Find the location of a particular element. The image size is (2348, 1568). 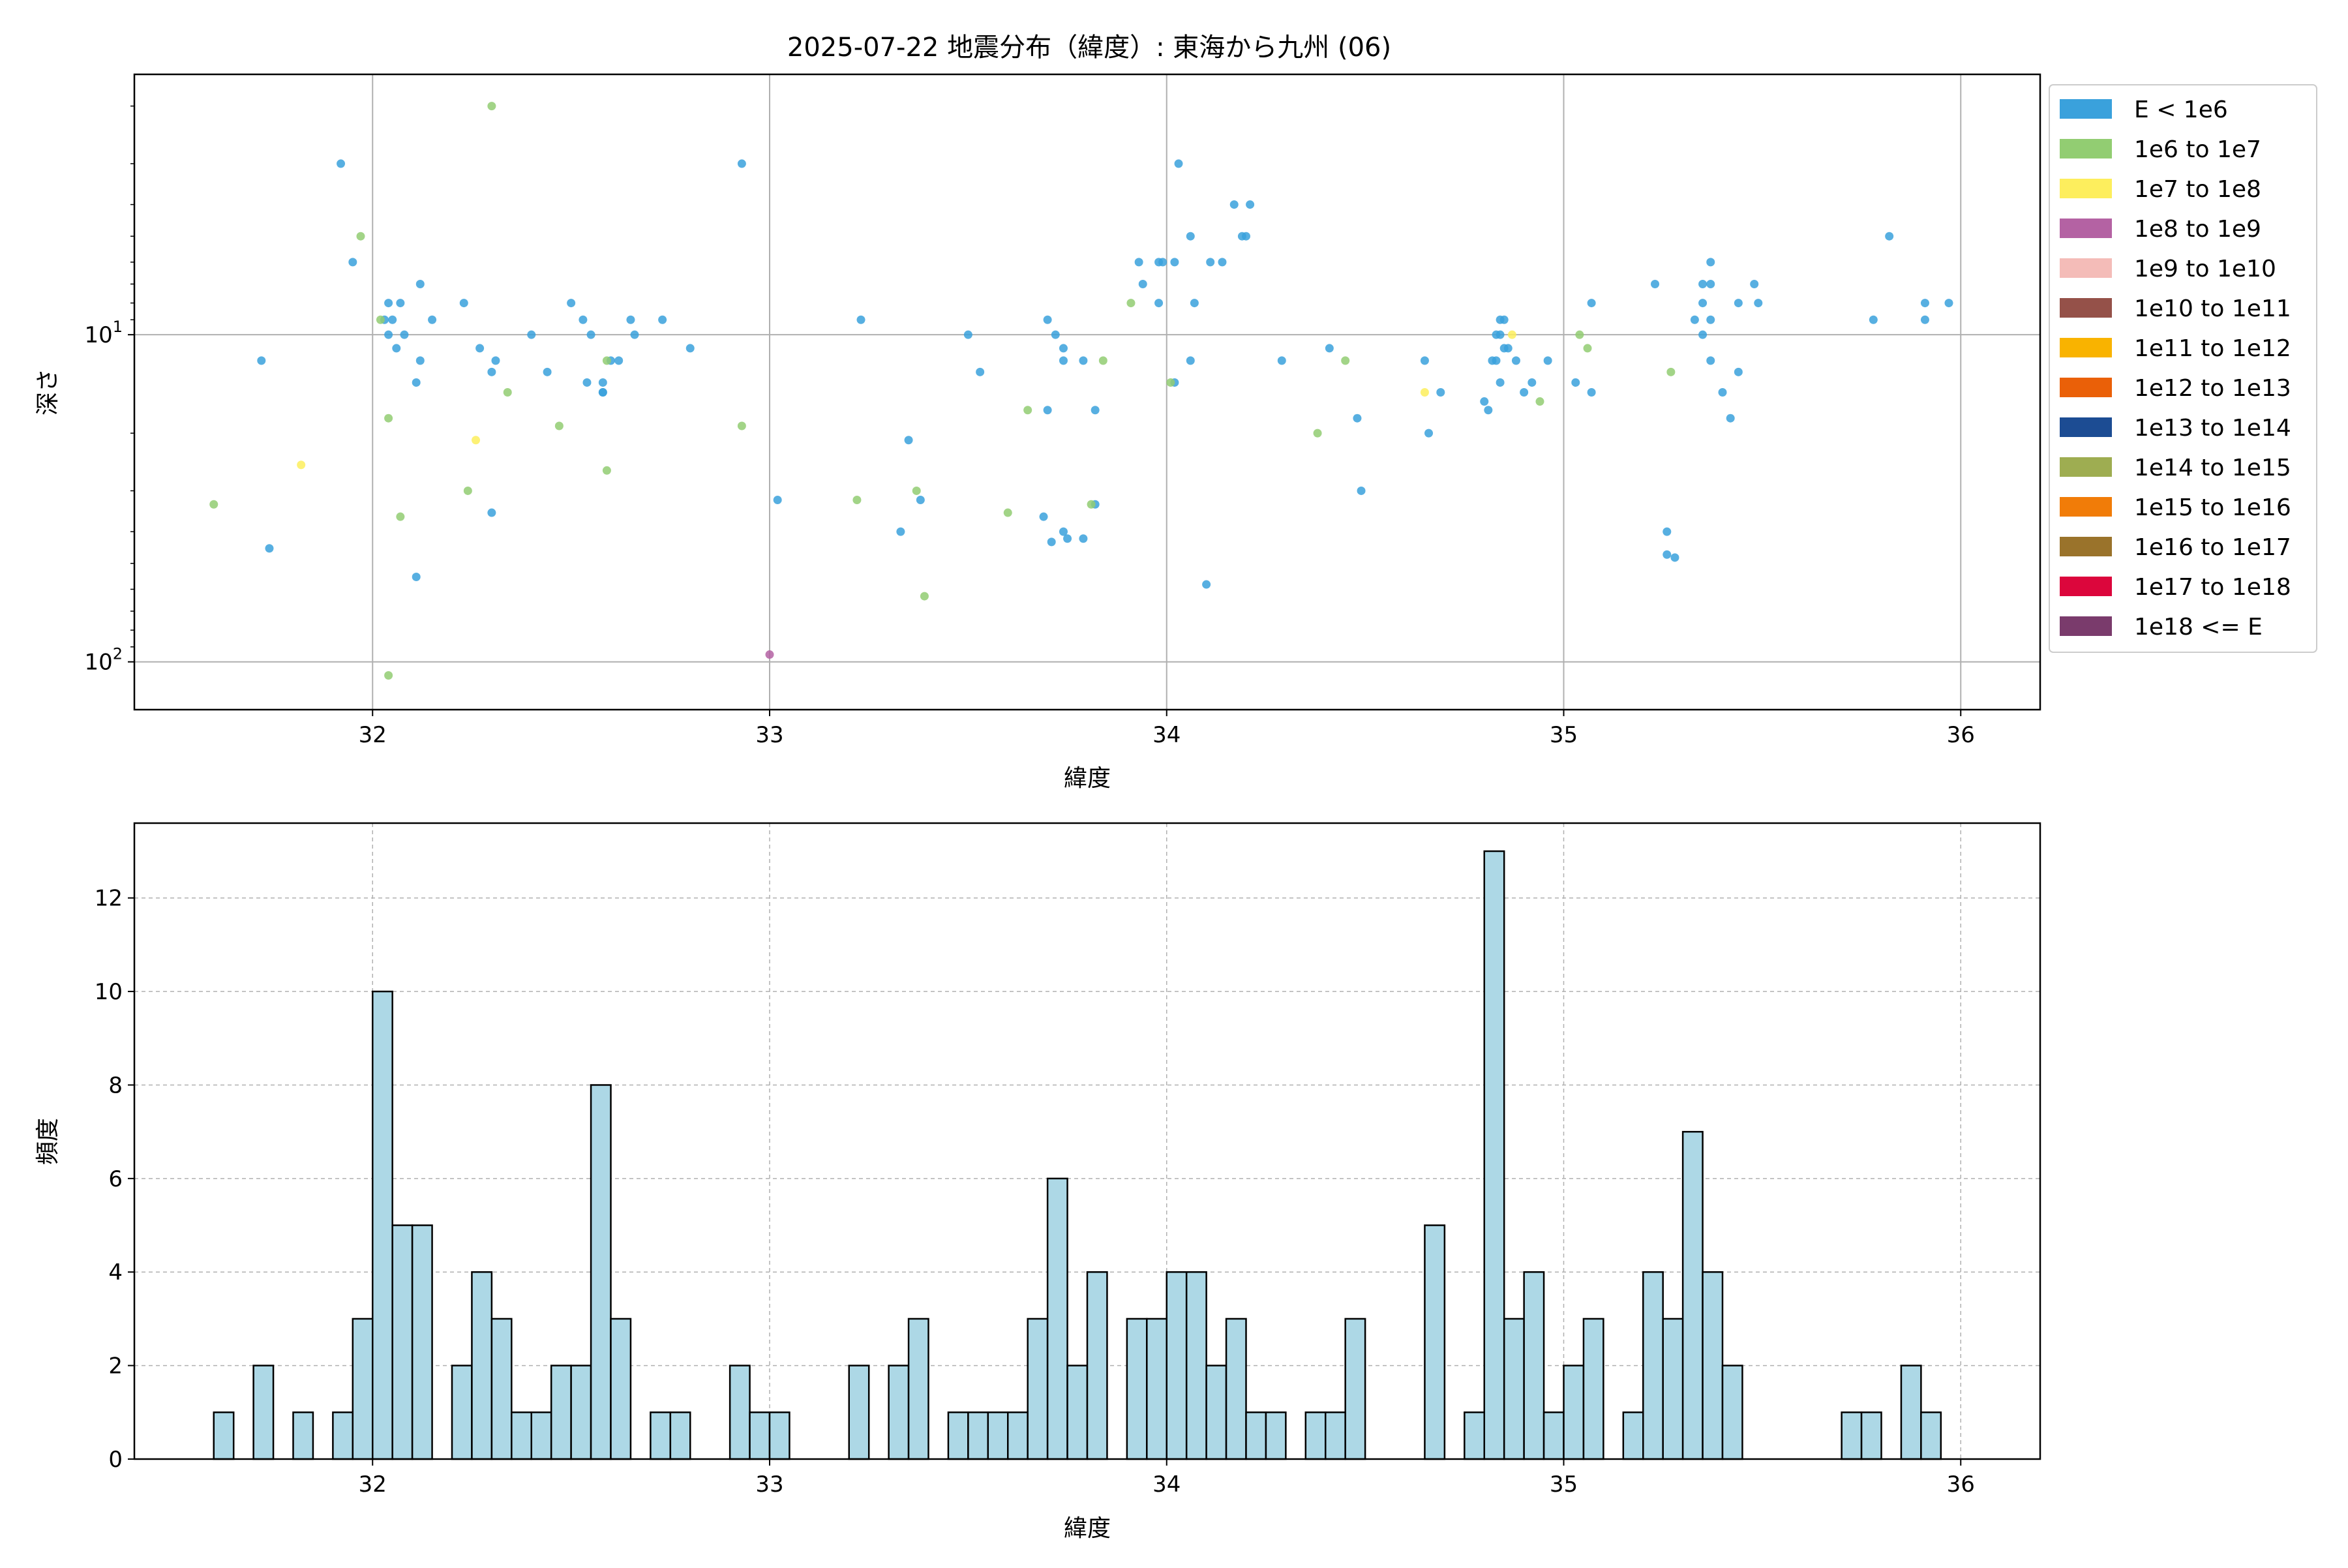

legend-label: 1e9 to 1e10 is located at coordinates (2205, 269).